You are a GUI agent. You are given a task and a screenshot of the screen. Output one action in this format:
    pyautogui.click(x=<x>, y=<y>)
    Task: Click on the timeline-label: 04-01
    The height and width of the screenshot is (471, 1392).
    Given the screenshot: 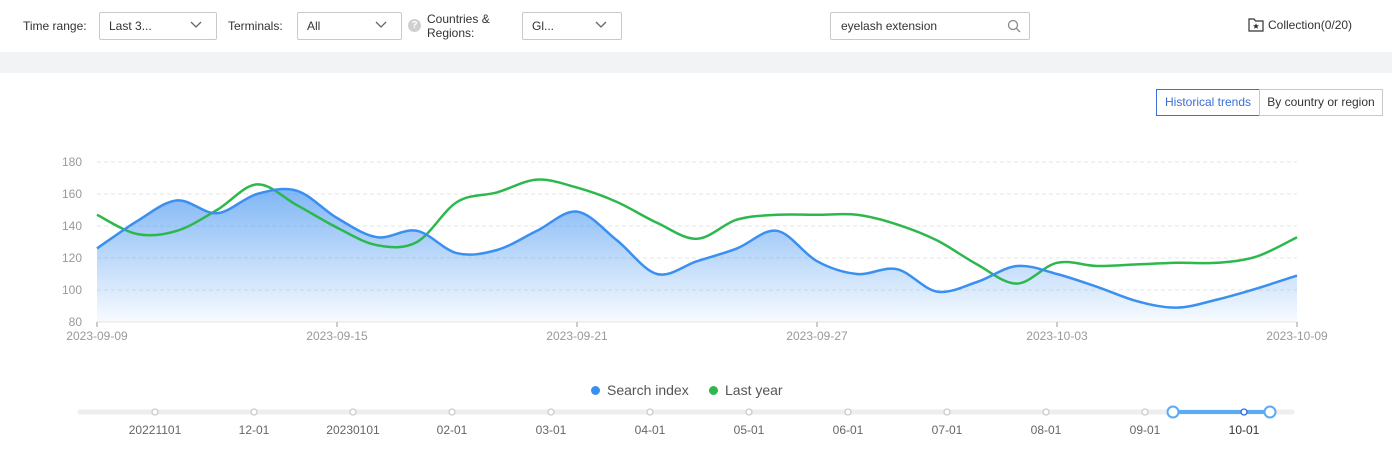 What is the action you would take?
    pyautogui.click(x=650, y=430)
    